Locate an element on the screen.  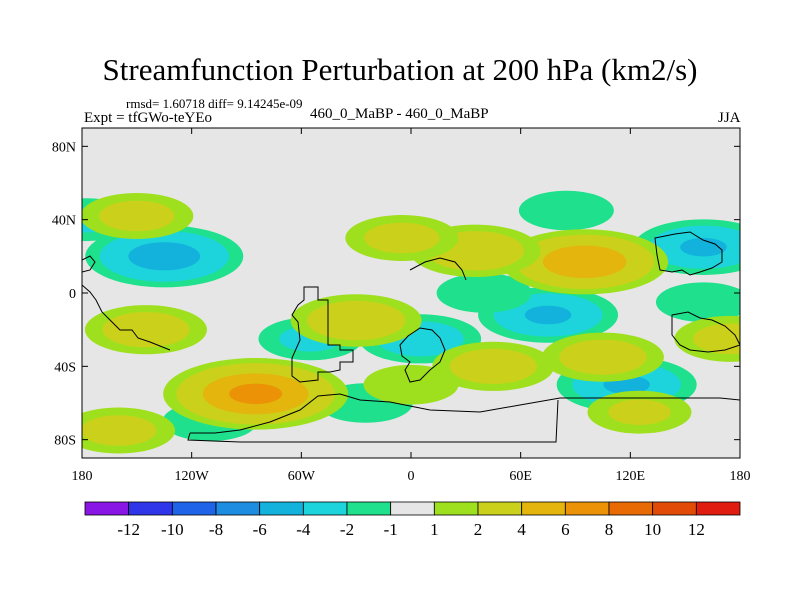
coastline-antarctica is located at coordinates (463, 418).